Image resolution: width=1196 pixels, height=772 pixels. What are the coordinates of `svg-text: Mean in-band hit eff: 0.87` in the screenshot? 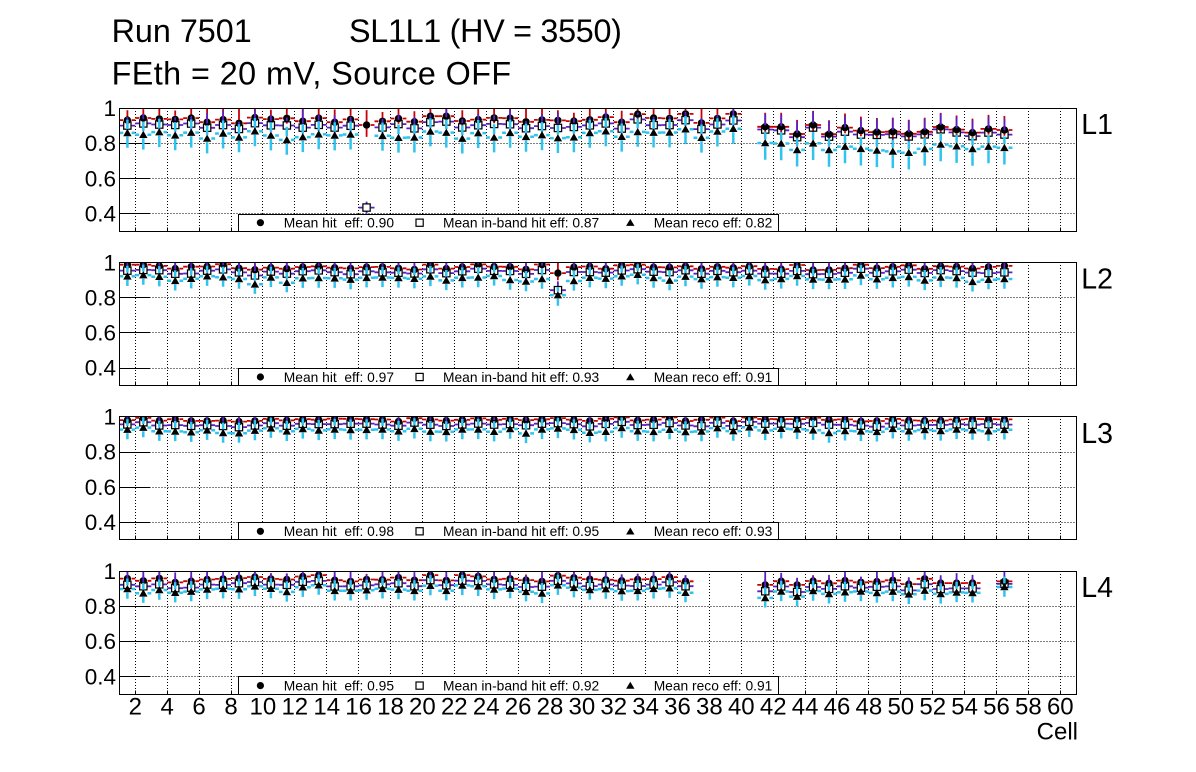 It's located at (521, 223).